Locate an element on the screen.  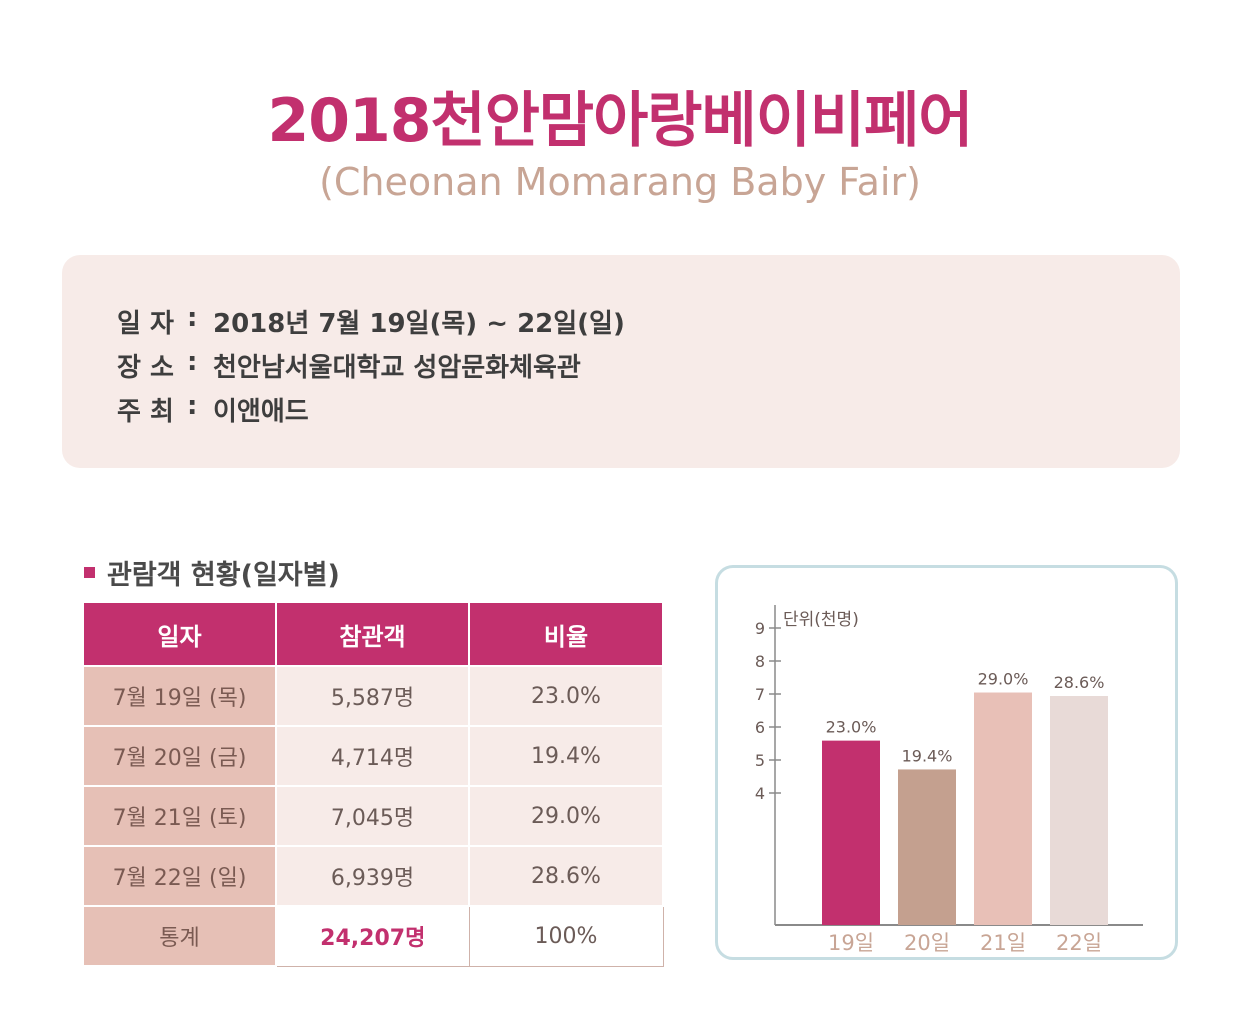
table-cell-visitors: 5,587명 is located at coordinates (372, 696).